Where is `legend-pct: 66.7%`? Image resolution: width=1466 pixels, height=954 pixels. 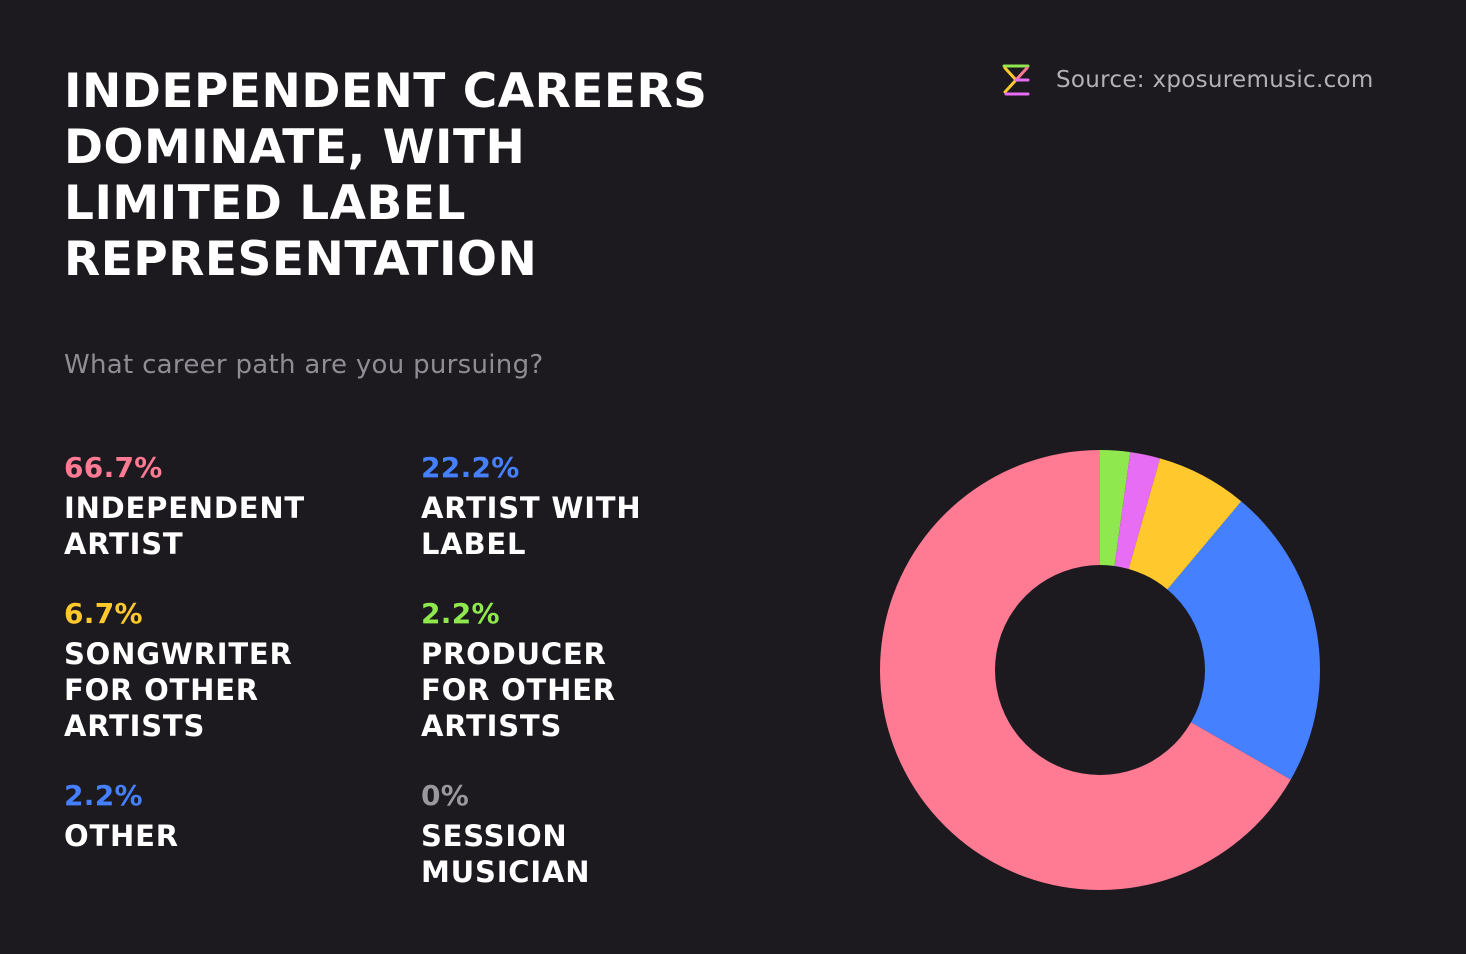 legend-pct: 66.7% is located at coordinates (113, 467).